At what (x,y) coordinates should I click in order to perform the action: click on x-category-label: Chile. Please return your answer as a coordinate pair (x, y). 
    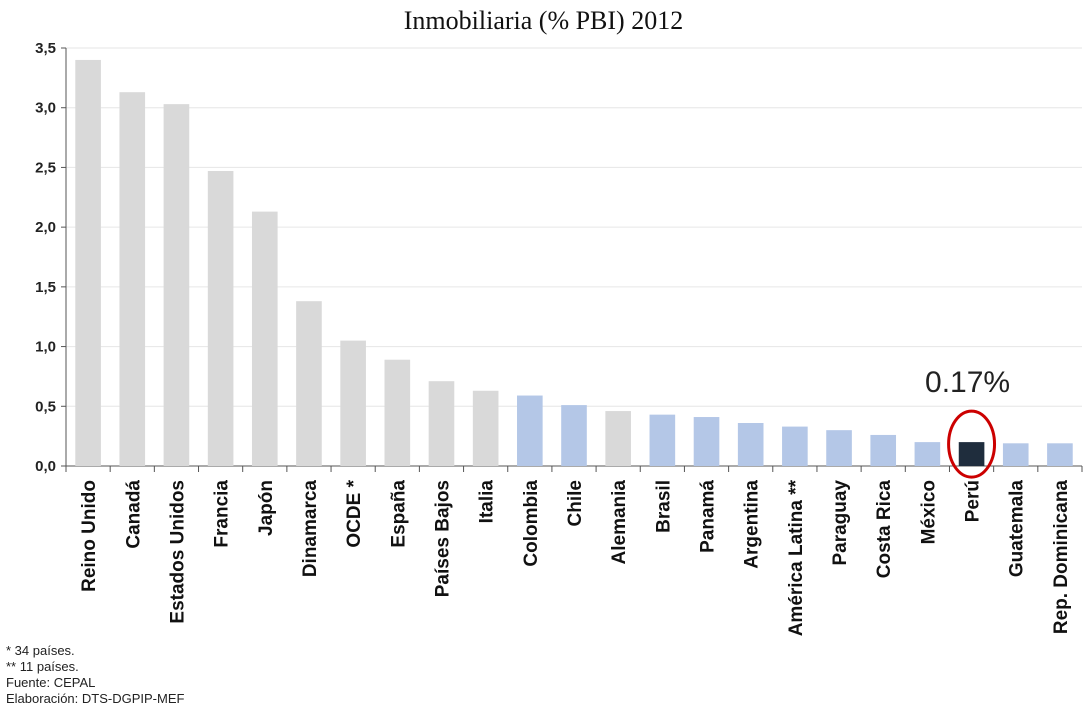
    Looking at the image, I should click on (575, 503).